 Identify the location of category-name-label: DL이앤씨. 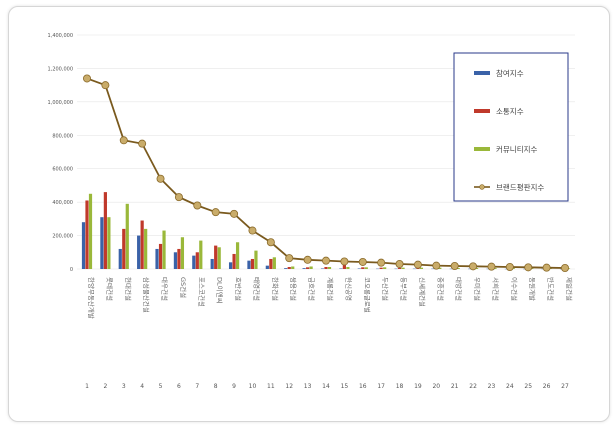
(220, 290).